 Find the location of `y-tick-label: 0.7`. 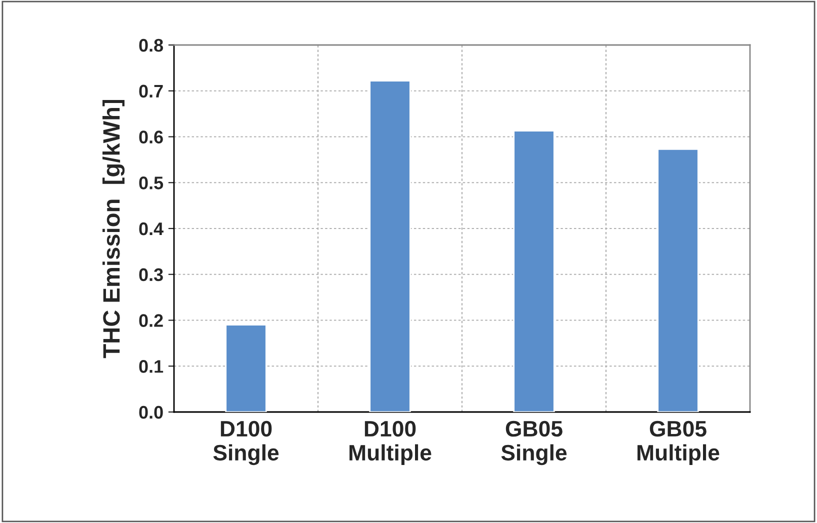

y-tick-label: 0.7 is located at coordinates (151, 91).